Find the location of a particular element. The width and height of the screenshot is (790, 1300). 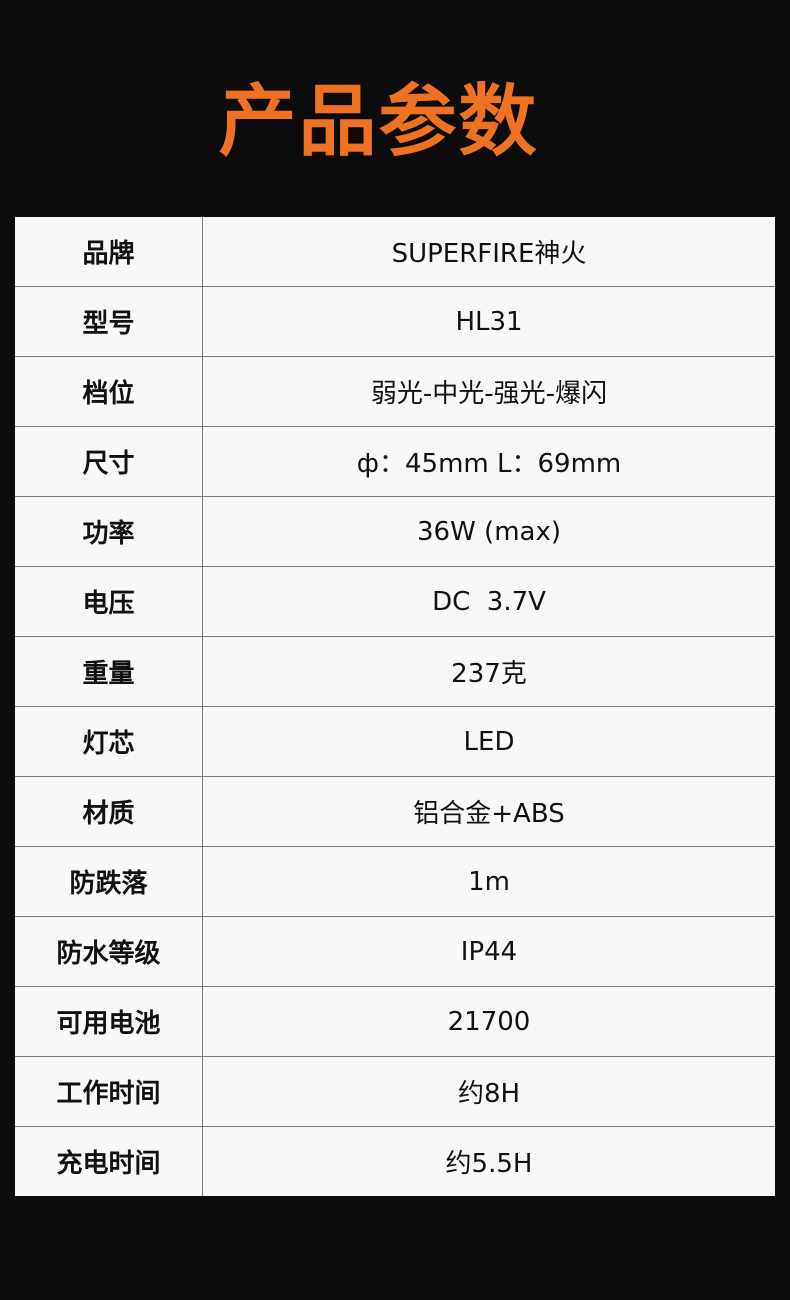

spec-value: ф：45mm L：69mm is located at coordinates (488, 461).